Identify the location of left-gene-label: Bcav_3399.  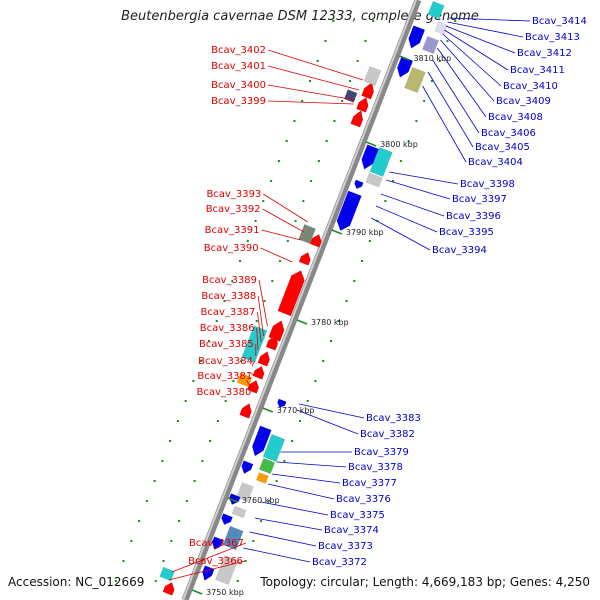
(238, 101).